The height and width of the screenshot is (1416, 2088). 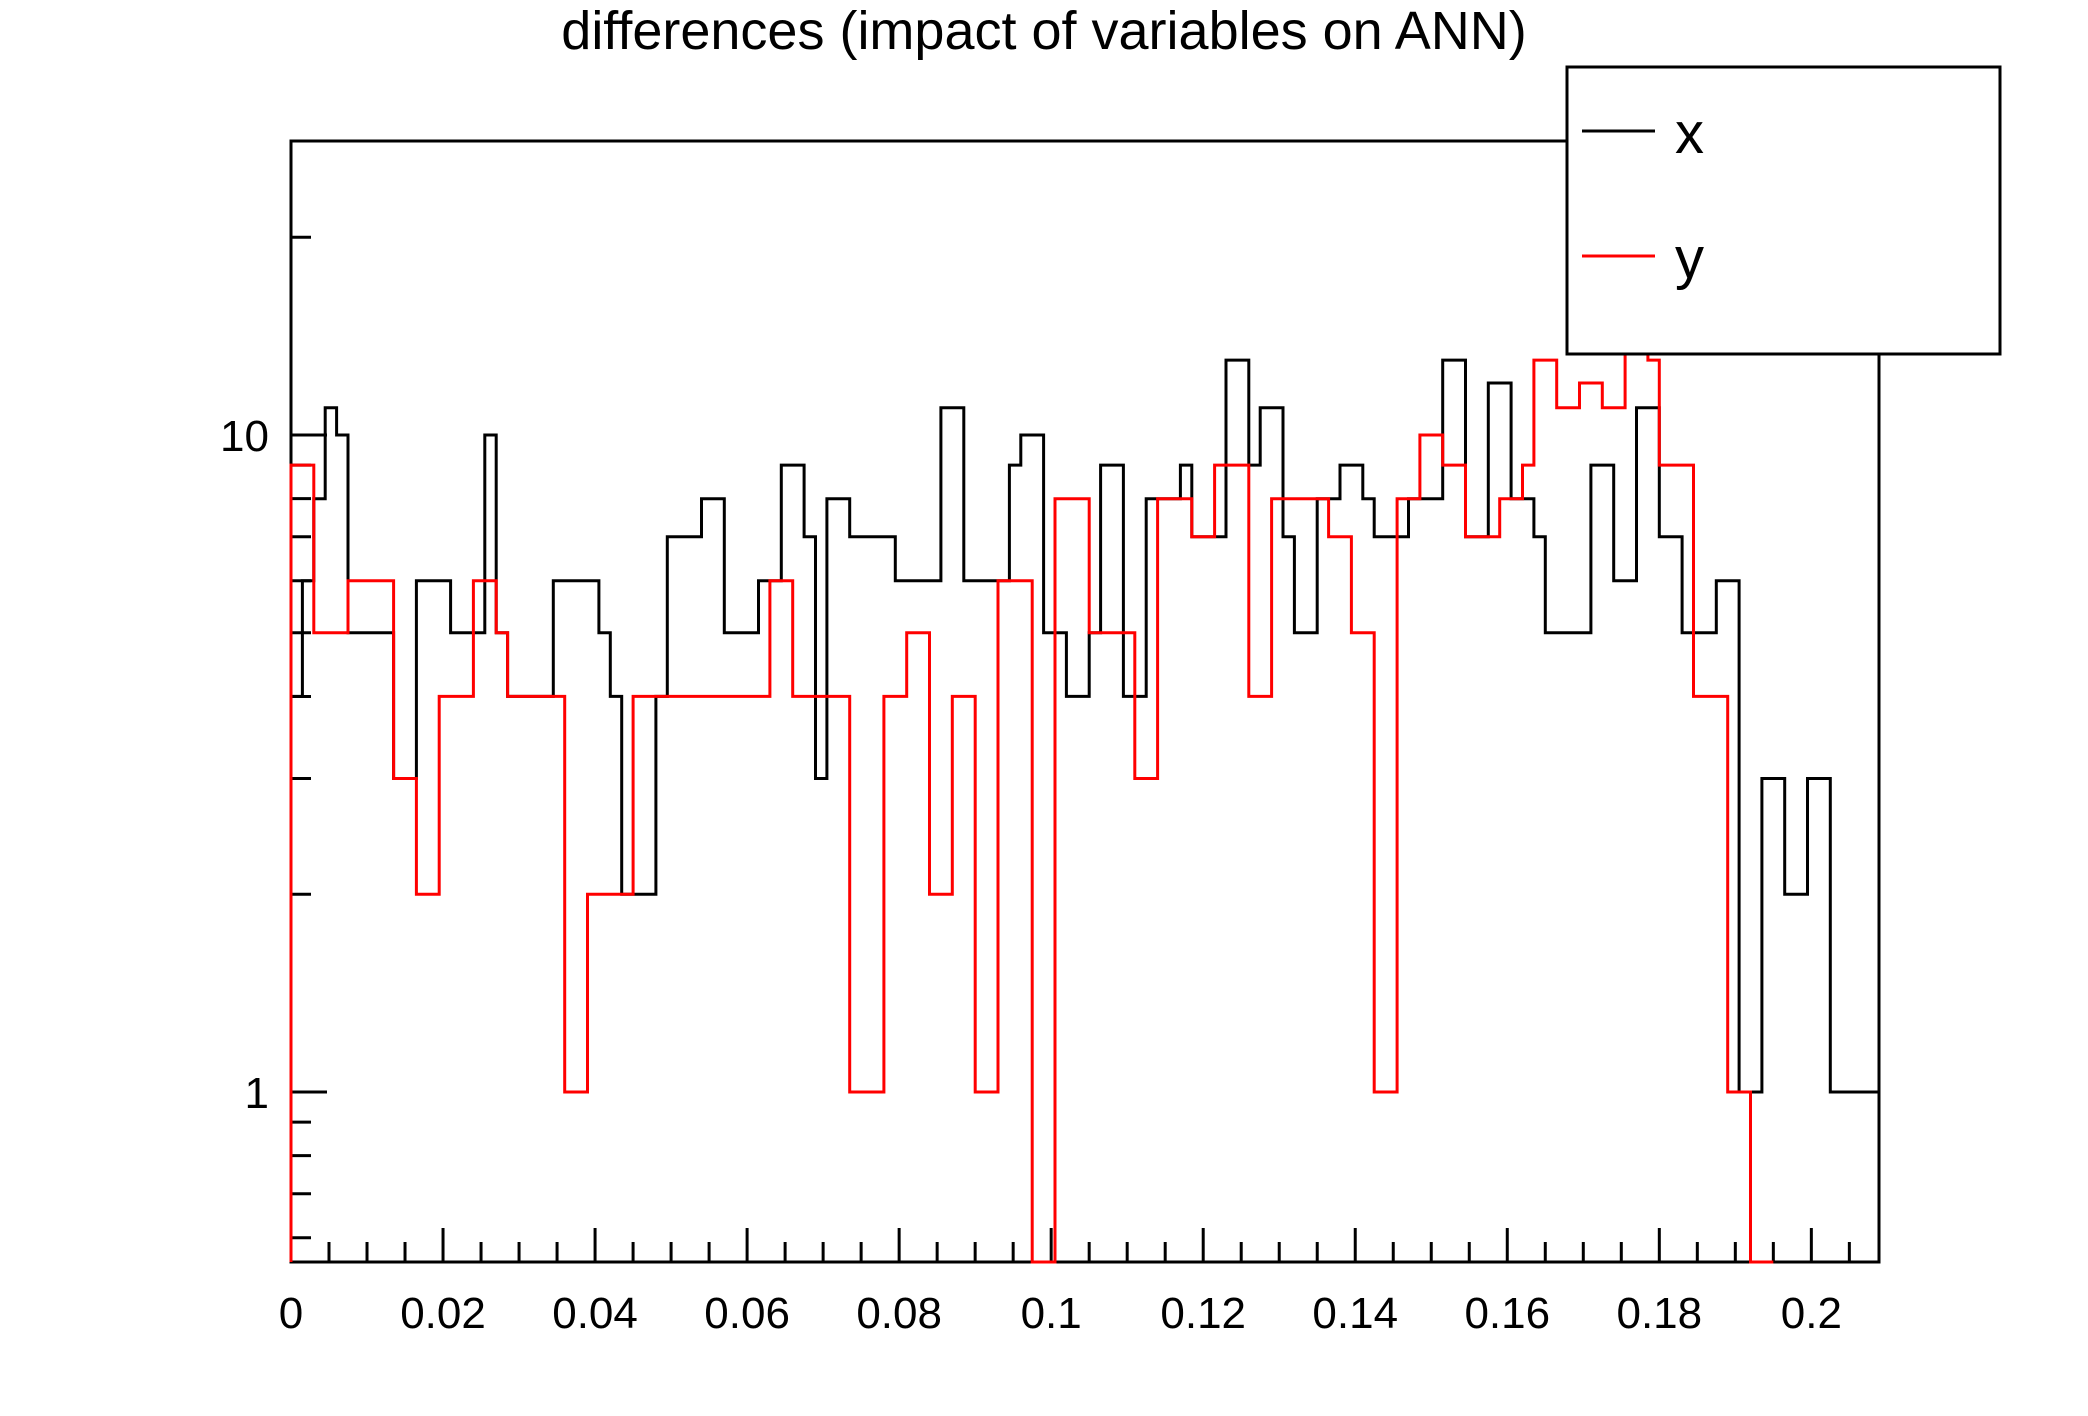 What do you see at coordinates (1203, 1313) in the screenshot?
I see `x-tick-label: 0.12` at bounding box center [1203, 1313].